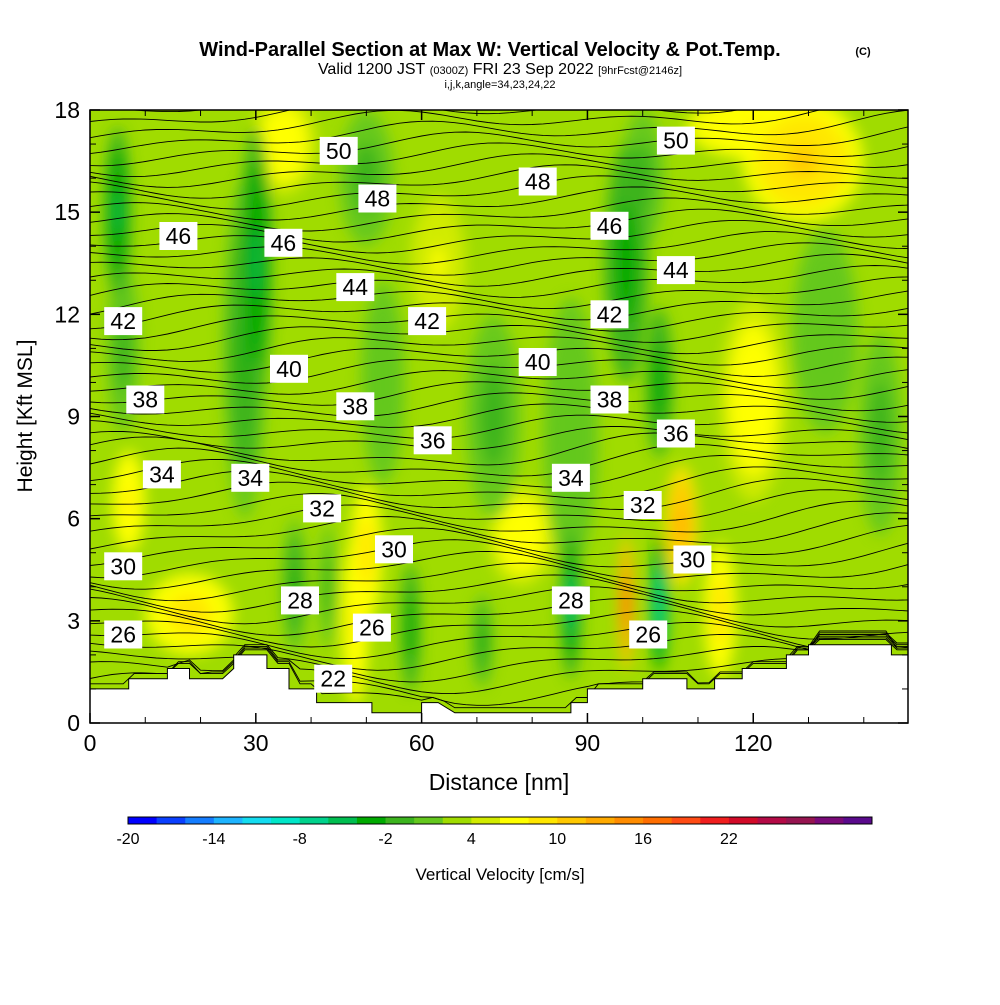  I want to click on subtitle-utc: (0300Z), so click(449, 71).